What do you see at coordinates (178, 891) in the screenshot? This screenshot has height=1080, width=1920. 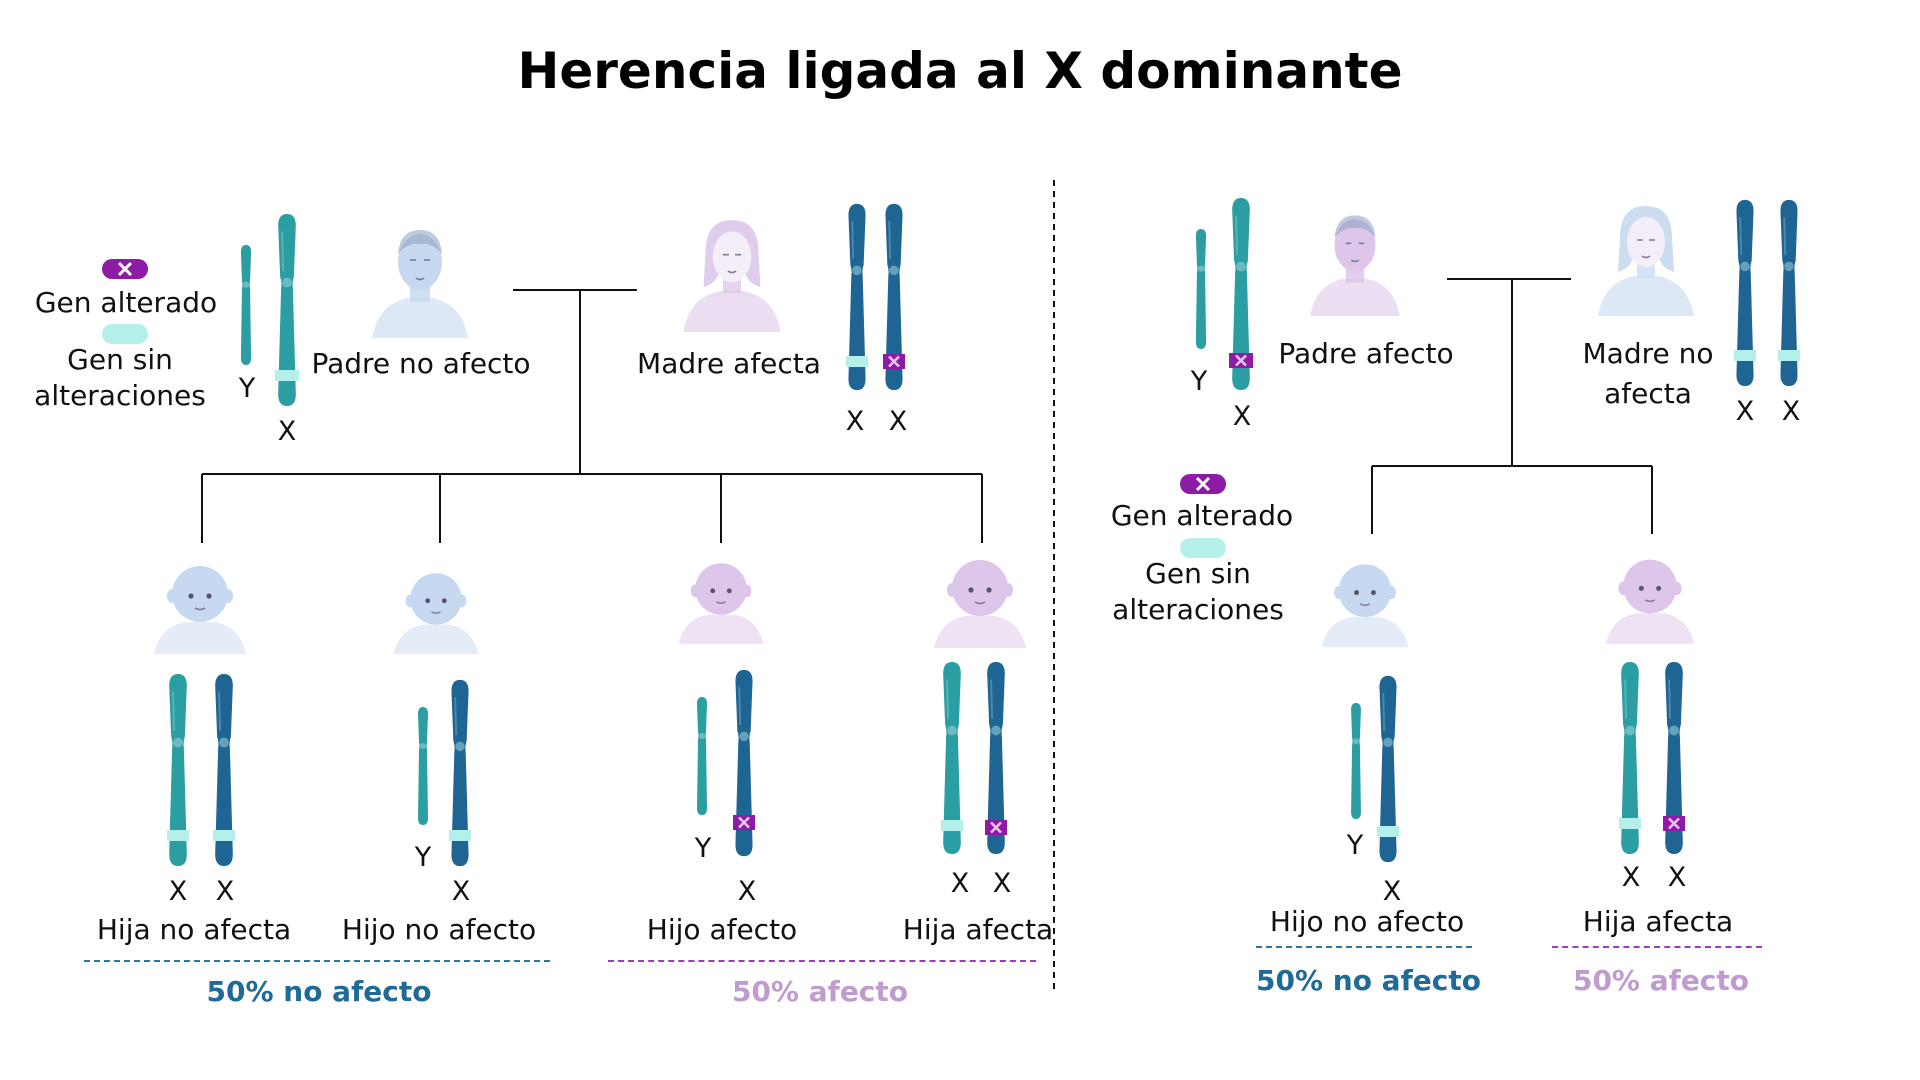 I see `left-child-1-chr-label-1: X` at bounding box center [178, 891].